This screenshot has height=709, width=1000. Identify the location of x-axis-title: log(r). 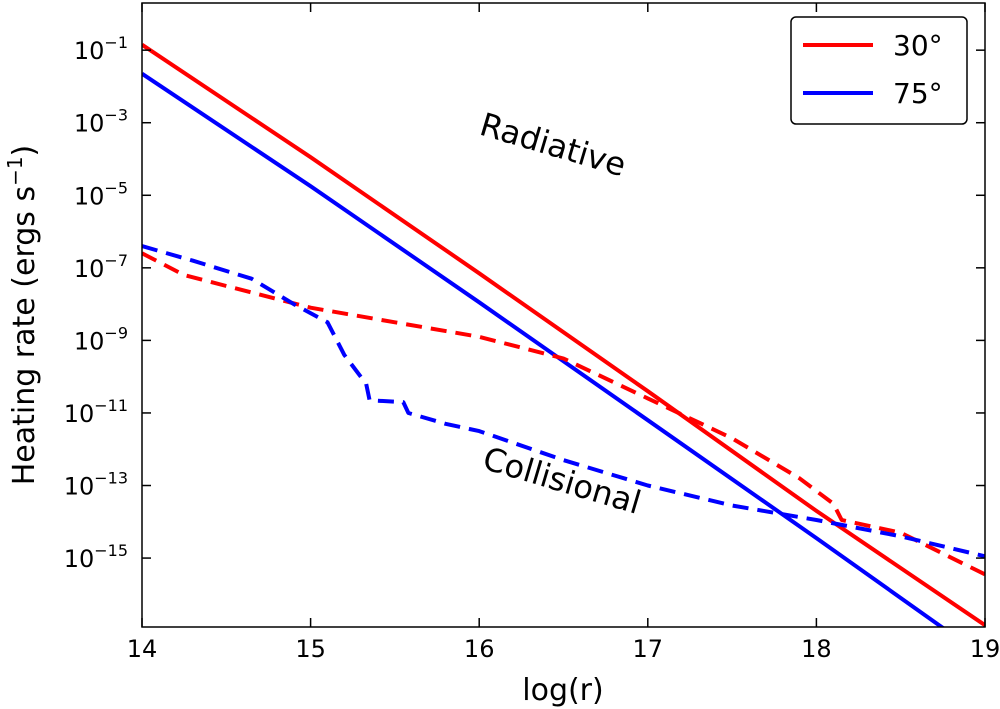
(562, 690).